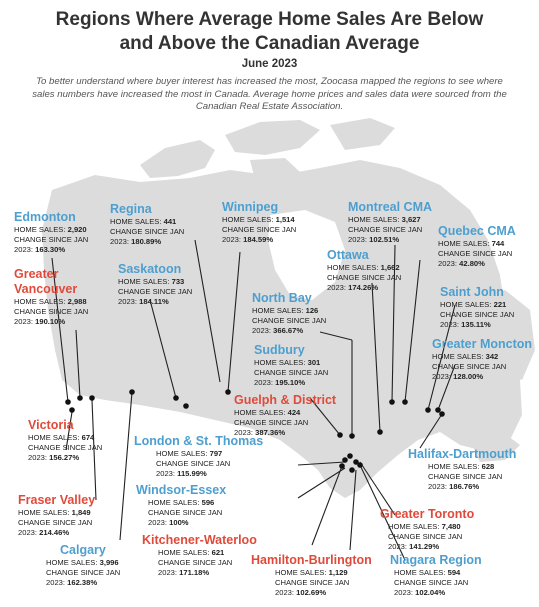  Describe the element at coordinates (477, 231) in the screenshot. I see `region-name: Quebec CMA` at that location.